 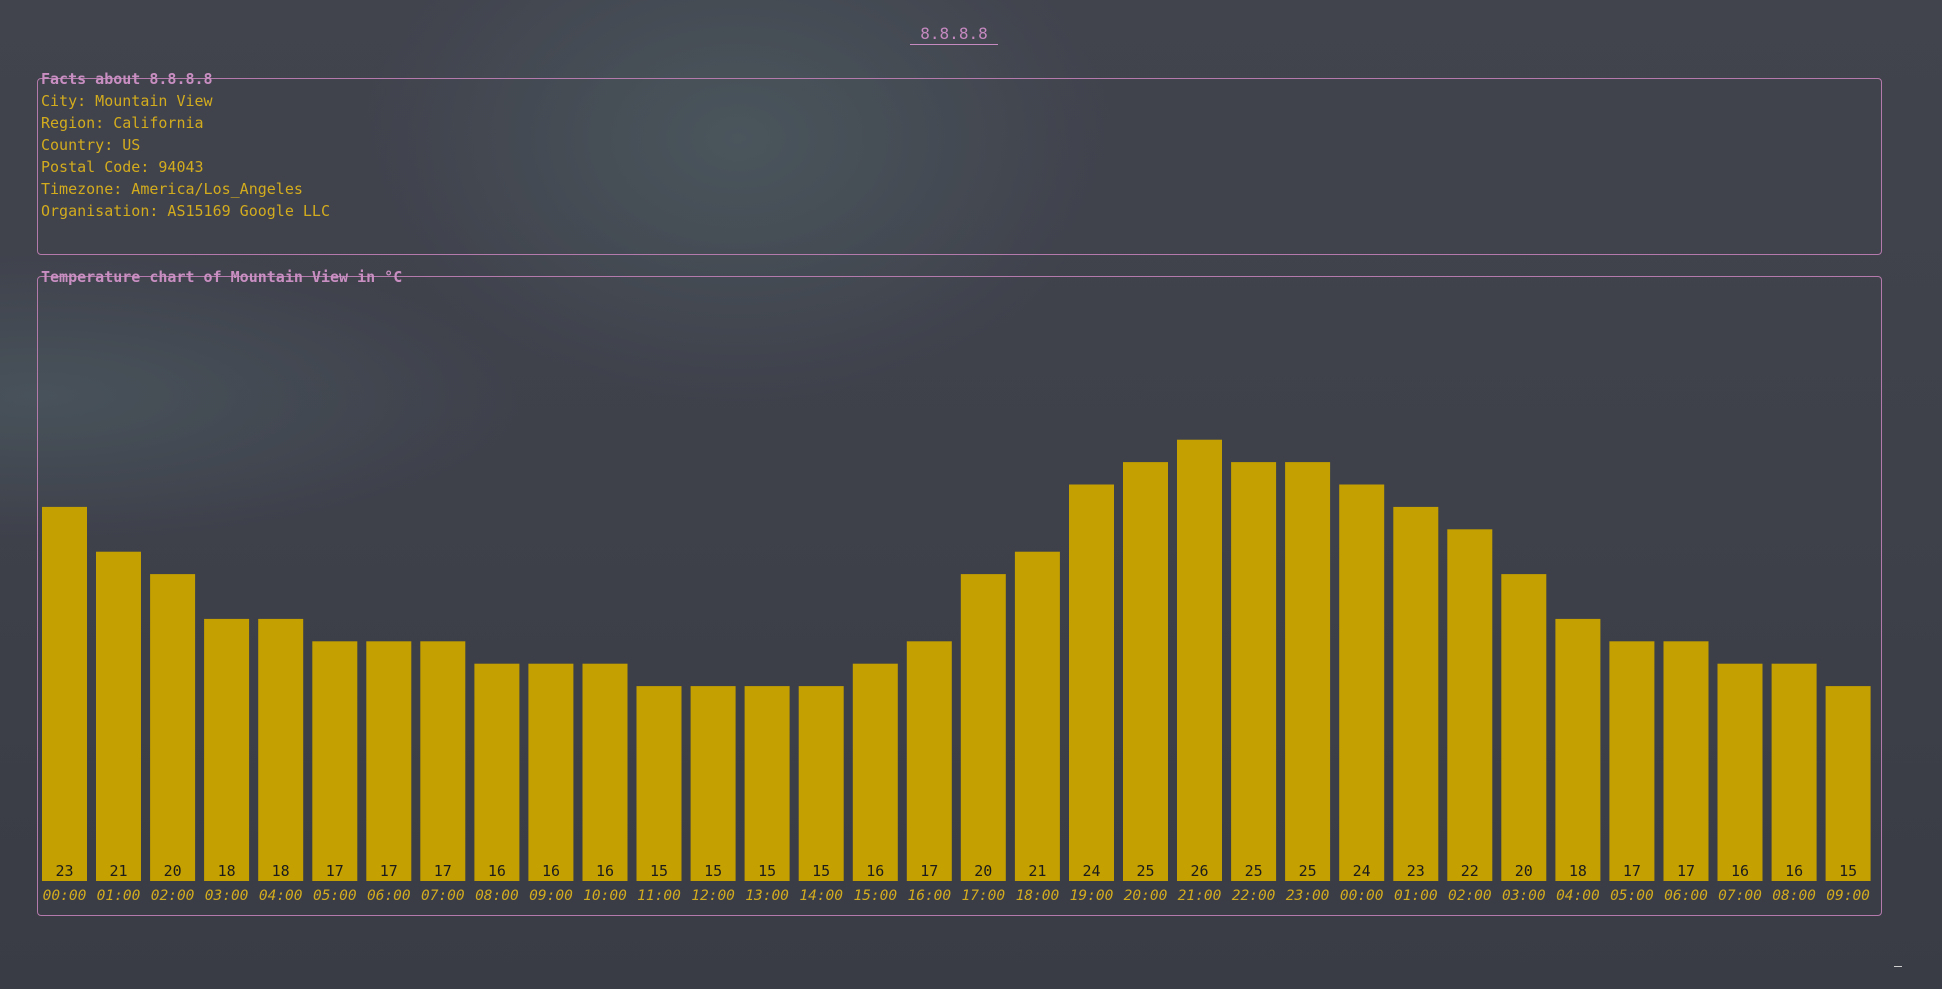 I want to click on x-tick-label-12: 12:00, so click(x=713, y=896).